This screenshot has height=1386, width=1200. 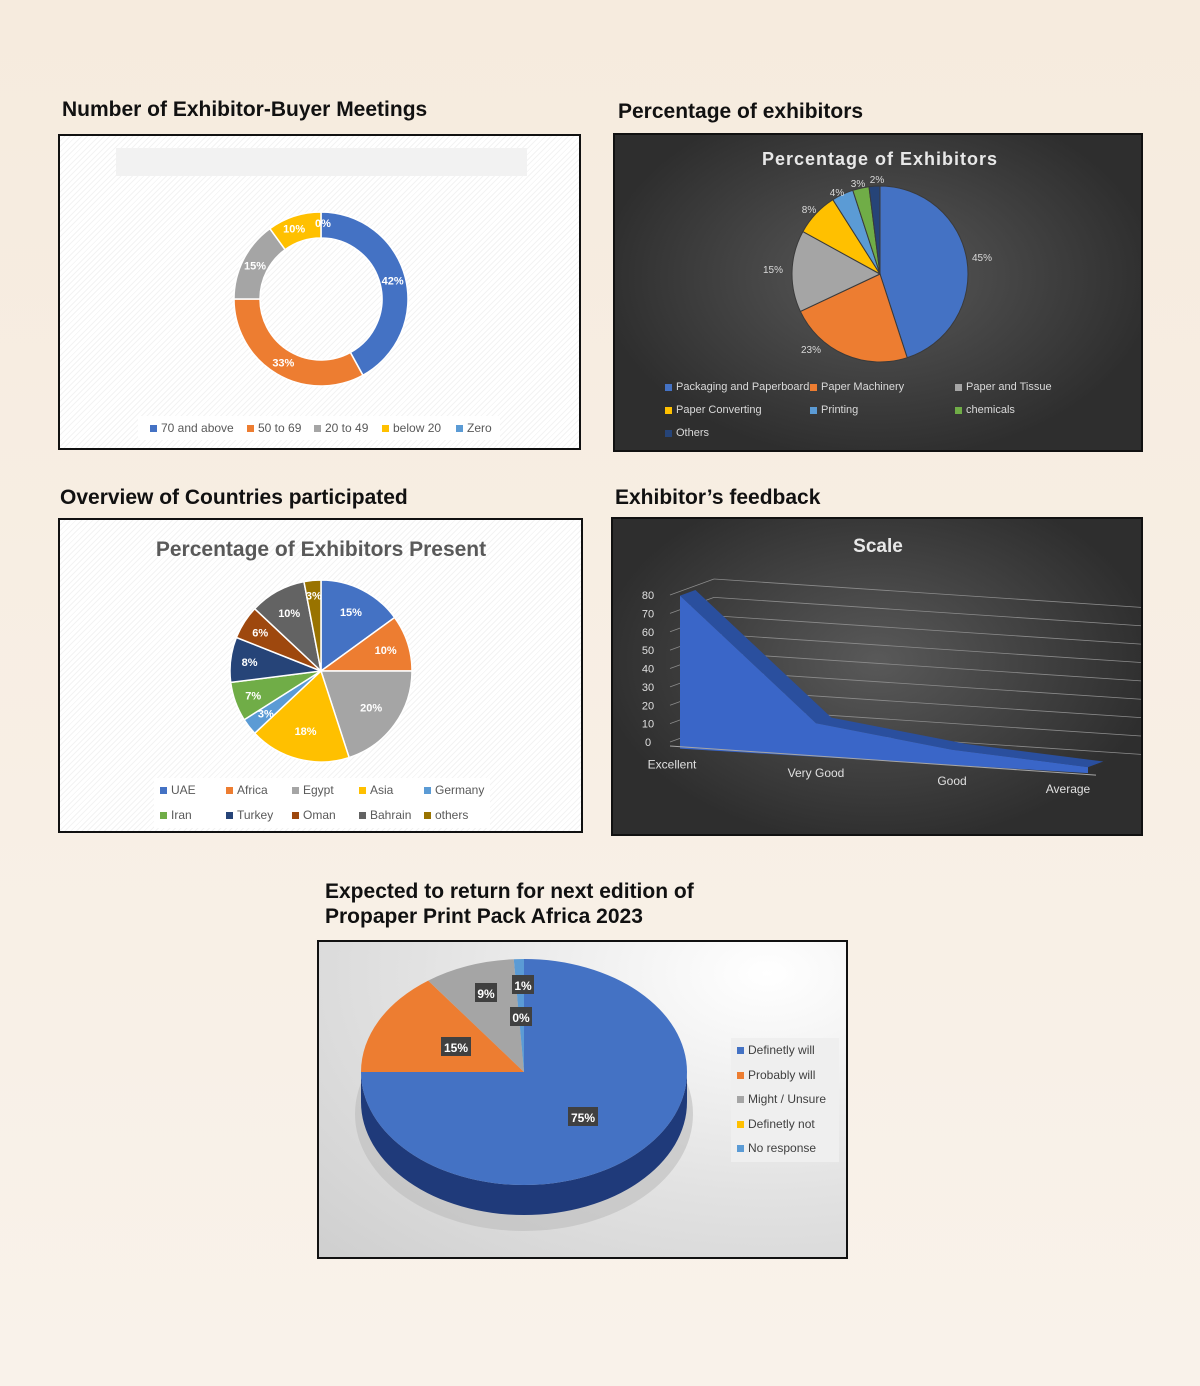 What do you see at coordinates (648, 651) in the screenshot?
I see `feedback-ytick-5: 50` at bounding box center [648, 651].